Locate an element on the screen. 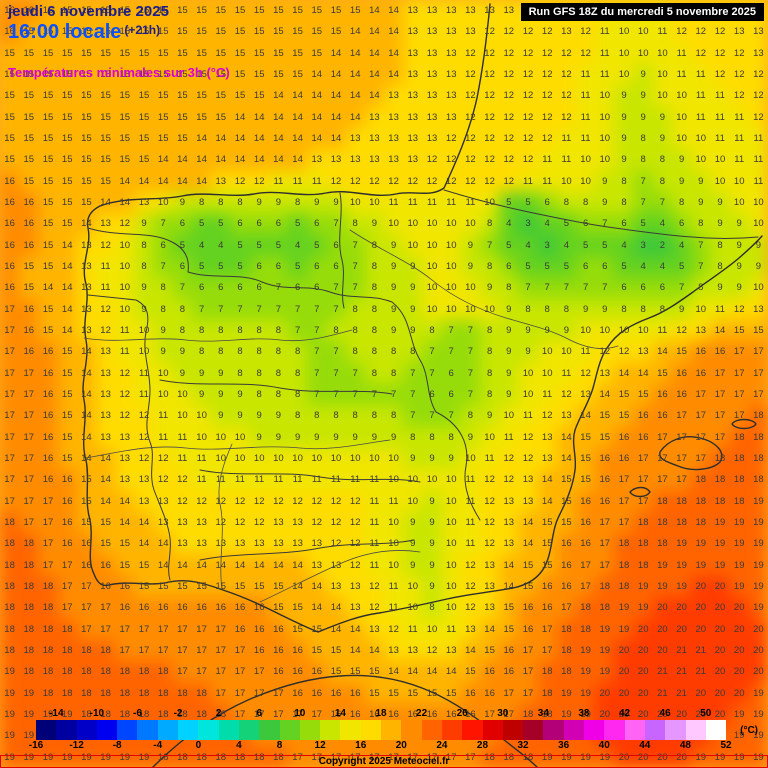 The image size is (768, 768). scale-tick-label: 32 is located at coordinates (523, 745).